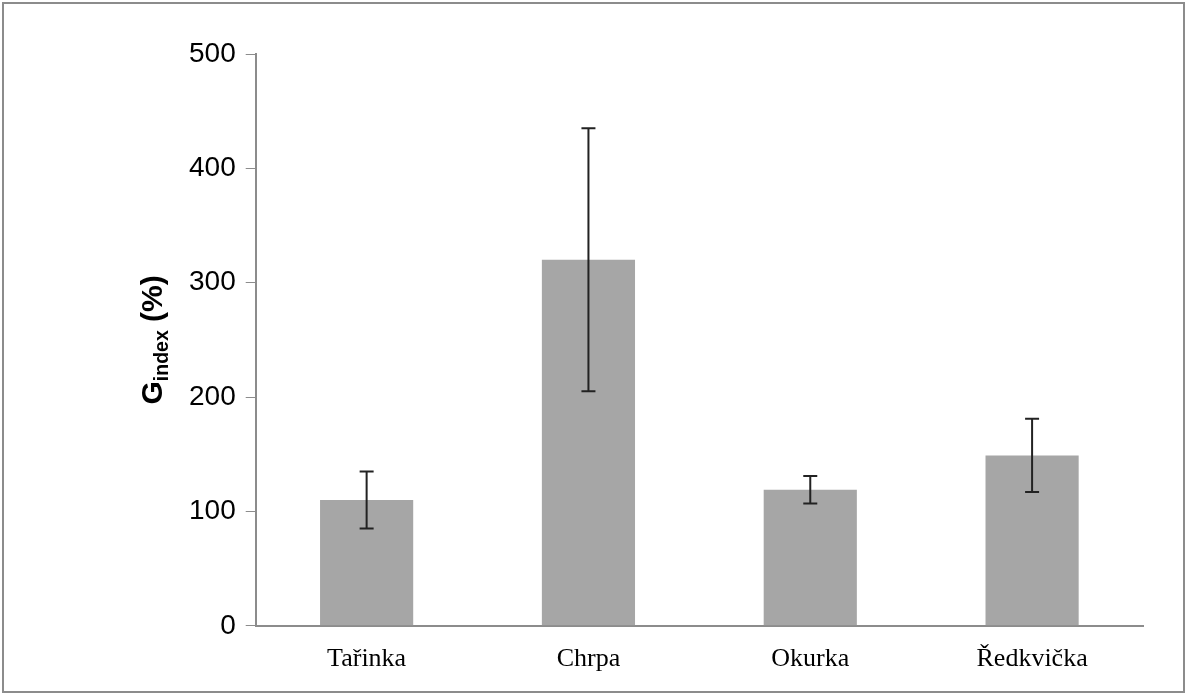 This screenshot has height=693, width=1185. I want to click on y-tick-label: 300, so click(212, 281).